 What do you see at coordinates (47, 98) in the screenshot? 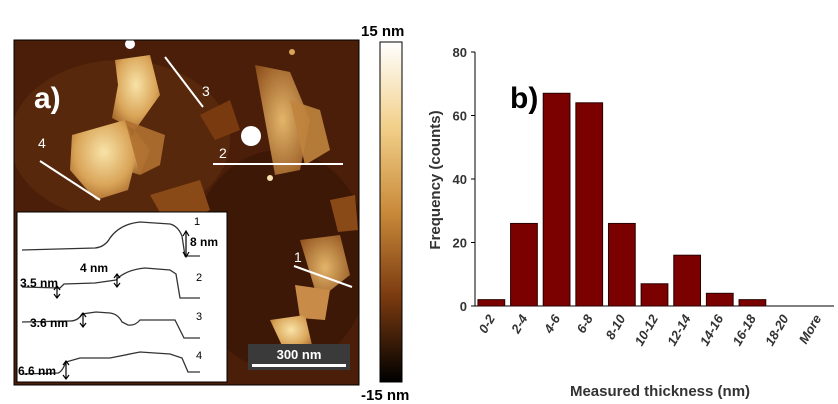
I see `afm-panel-label: a)` at bounding box center [47, 98].